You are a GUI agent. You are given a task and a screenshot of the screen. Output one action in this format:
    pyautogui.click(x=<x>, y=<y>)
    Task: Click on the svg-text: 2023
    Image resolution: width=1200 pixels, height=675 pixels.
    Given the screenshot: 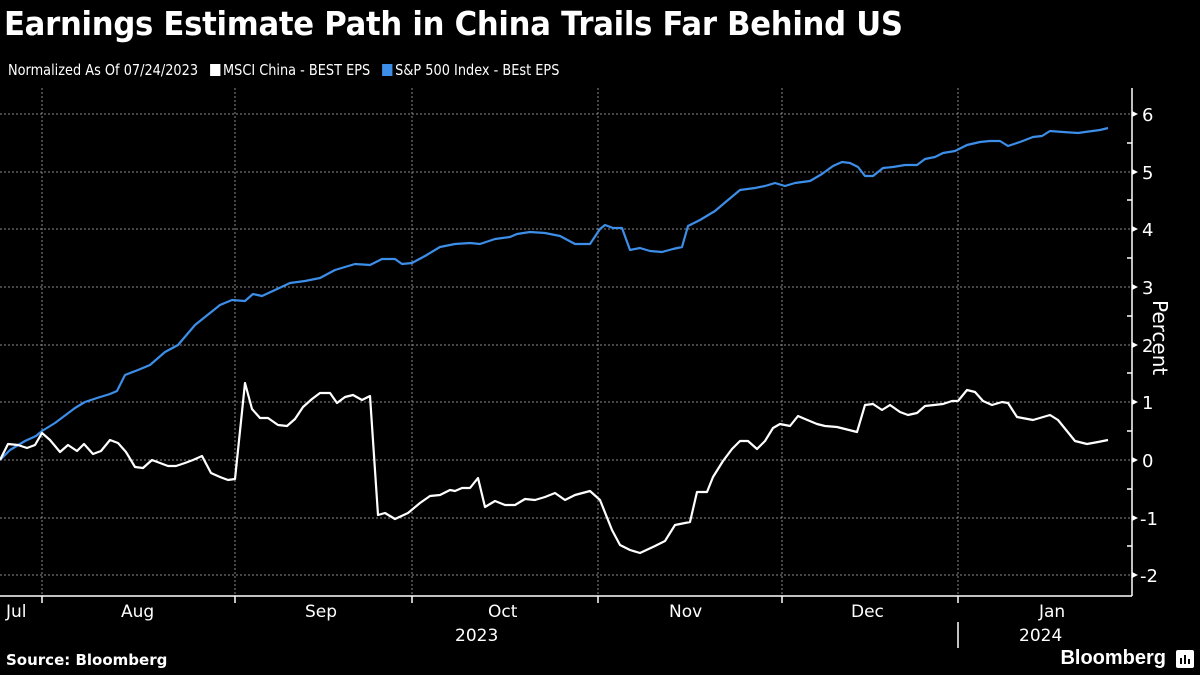 What is the action you would take?
    pyautogui.click(x=476, y=636)
    